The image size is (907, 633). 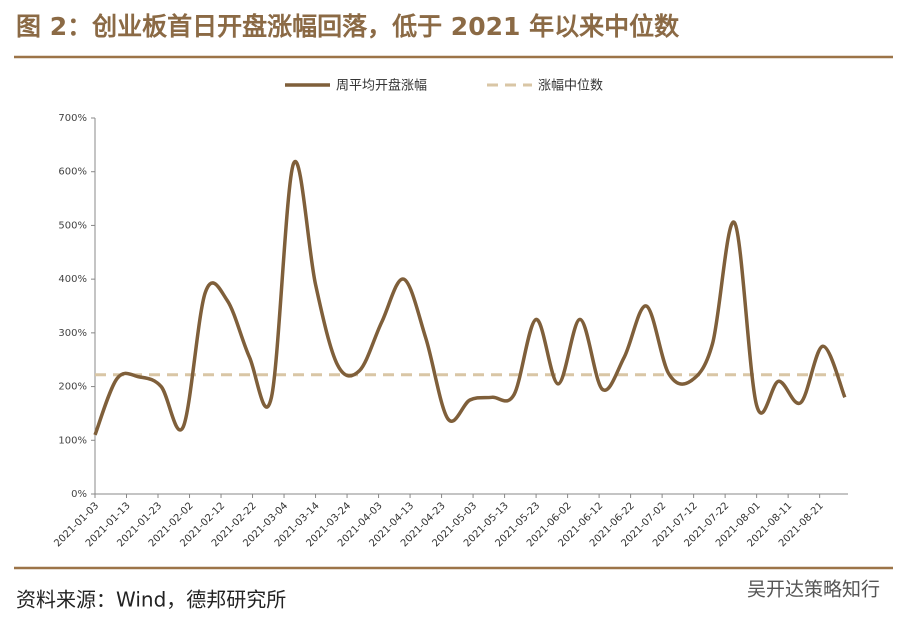 What do you see at coordinates (72, 333) in the screenshot?
I see `y-tick-label: 300%` at bounding box center [72, 333].